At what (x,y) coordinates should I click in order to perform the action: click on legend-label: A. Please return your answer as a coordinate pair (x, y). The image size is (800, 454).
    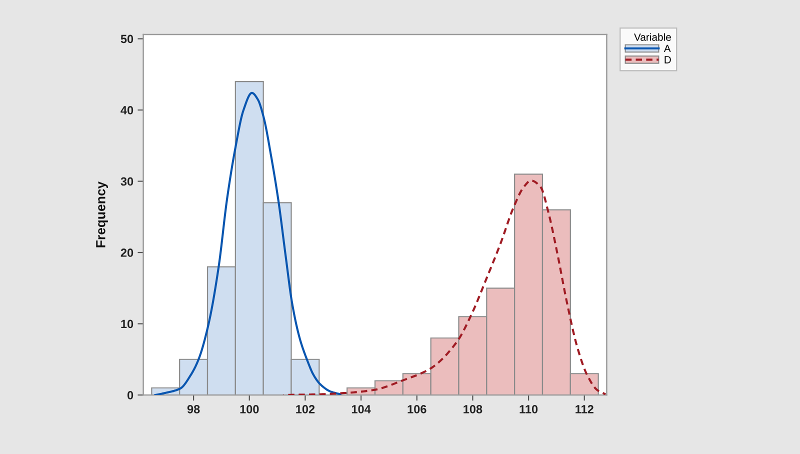
    Looking at the image, I should click on (667, 48).